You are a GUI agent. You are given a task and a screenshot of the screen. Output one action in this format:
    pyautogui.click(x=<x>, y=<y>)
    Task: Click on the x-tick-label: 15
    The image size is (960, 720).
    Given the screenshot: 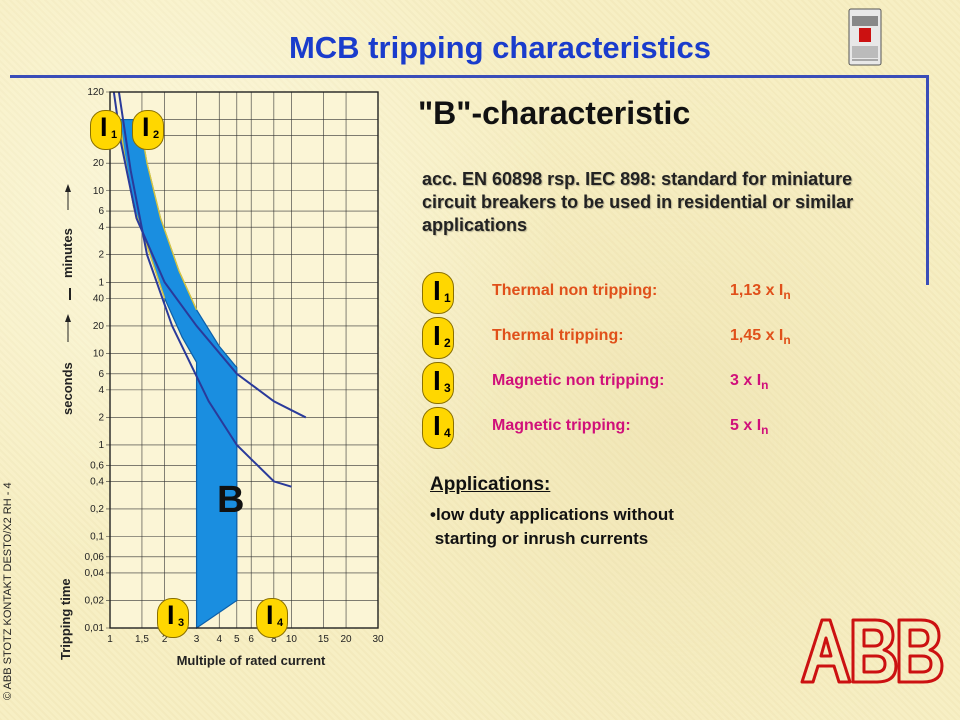 What is the action you would take?
    pyautogui.click(x=324, y=639)
    